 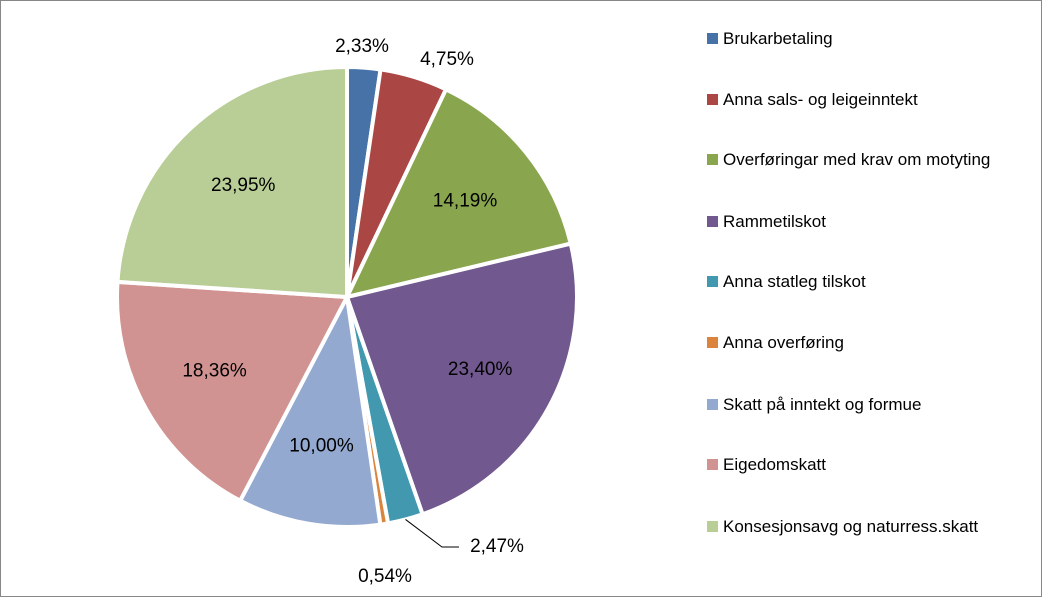 I want to click on legend-label: Brukarbetaling, so click(x=778, y=38).